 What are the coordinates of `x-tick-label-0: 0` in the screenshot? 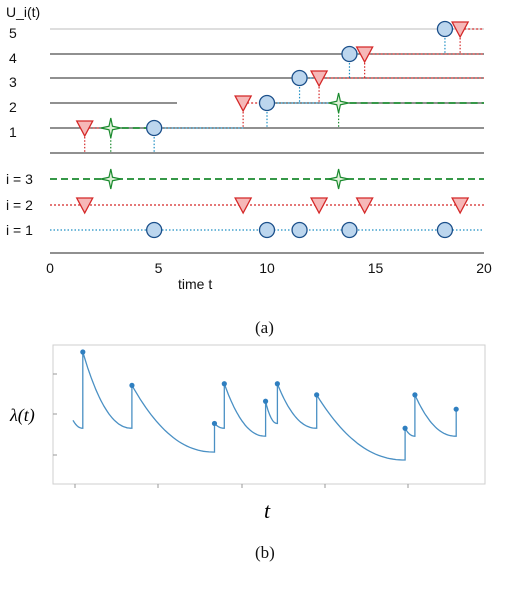 It's located at (50, 268).